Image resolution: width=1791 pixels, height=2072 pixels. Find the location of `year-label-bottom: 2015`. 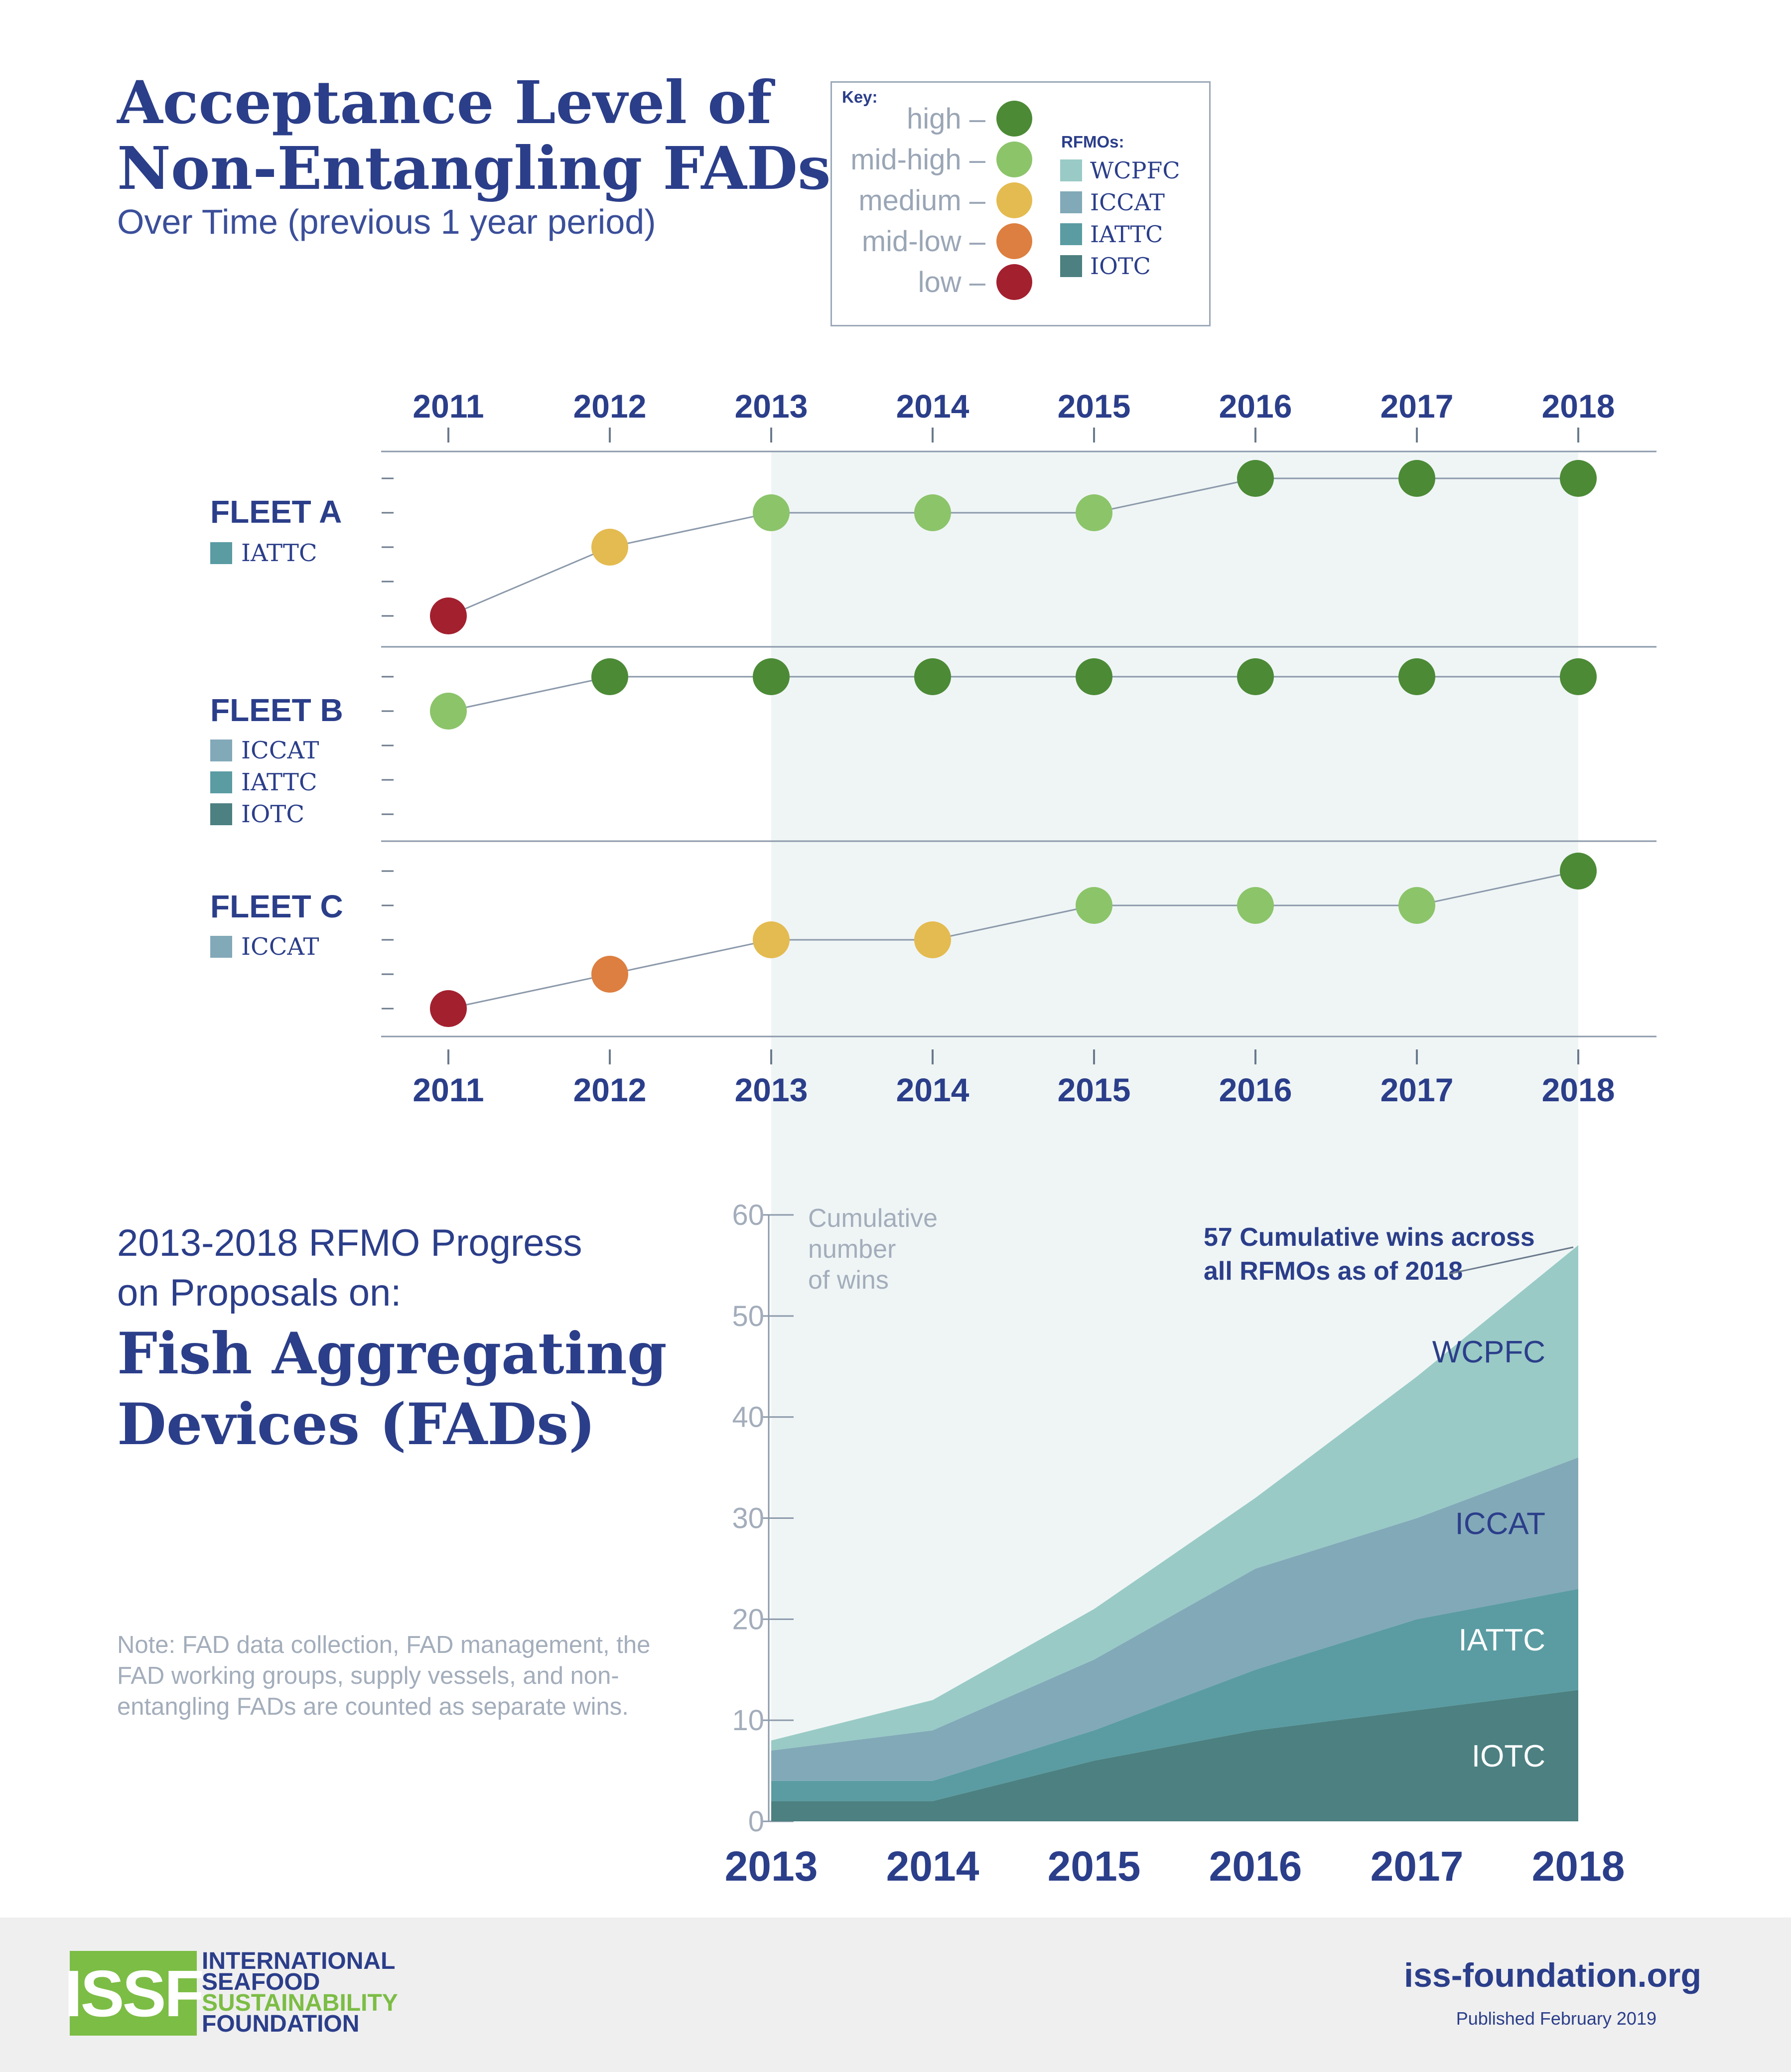

year-label-bottom: 2015 is located at coordinates (1094, 1089).